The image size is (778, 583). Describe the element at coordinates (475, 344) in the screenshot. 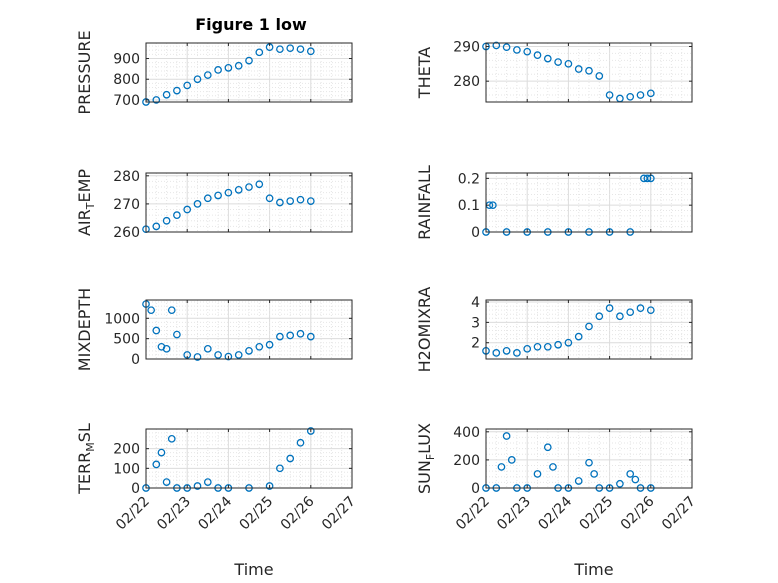

I see `y-tick-label: 2` at that location.